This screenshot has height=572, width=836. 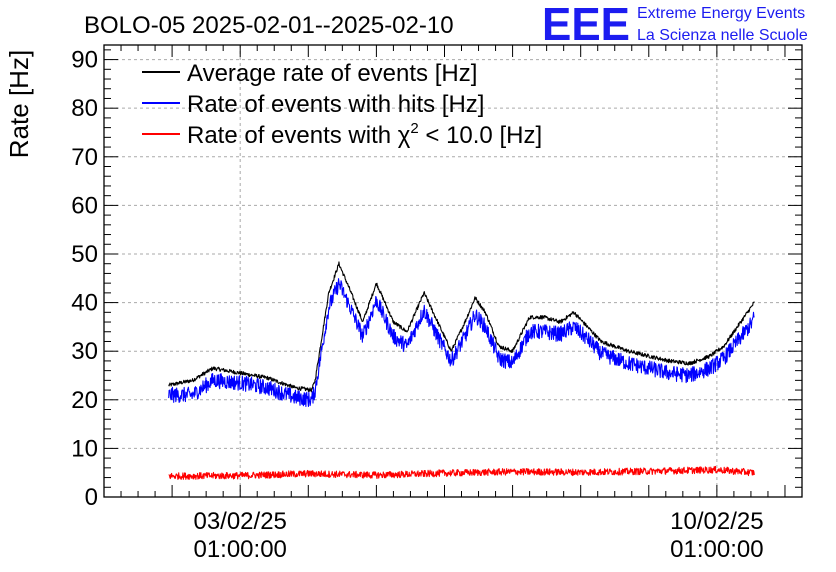 I want to click on legend-label-0: Average rate of events [Hz], so click(x=332, y=73).